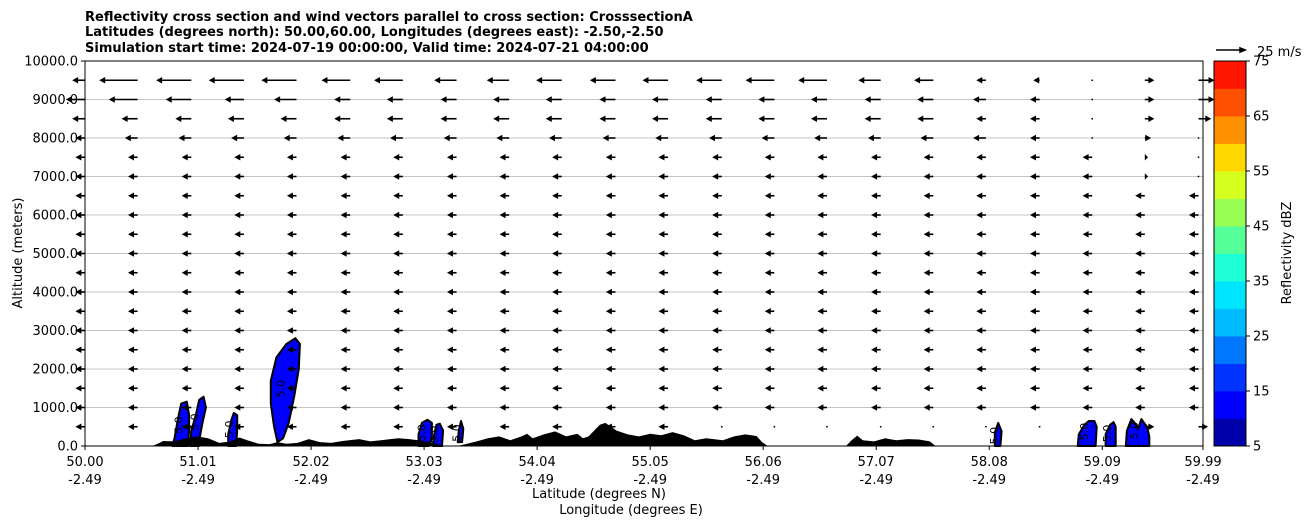 Image resolution: width=1304 pixels, height=526 pixels. Describe the element at coordinates (1137, 432) in the screenshot. I see `reflectivity-cell` at that location.